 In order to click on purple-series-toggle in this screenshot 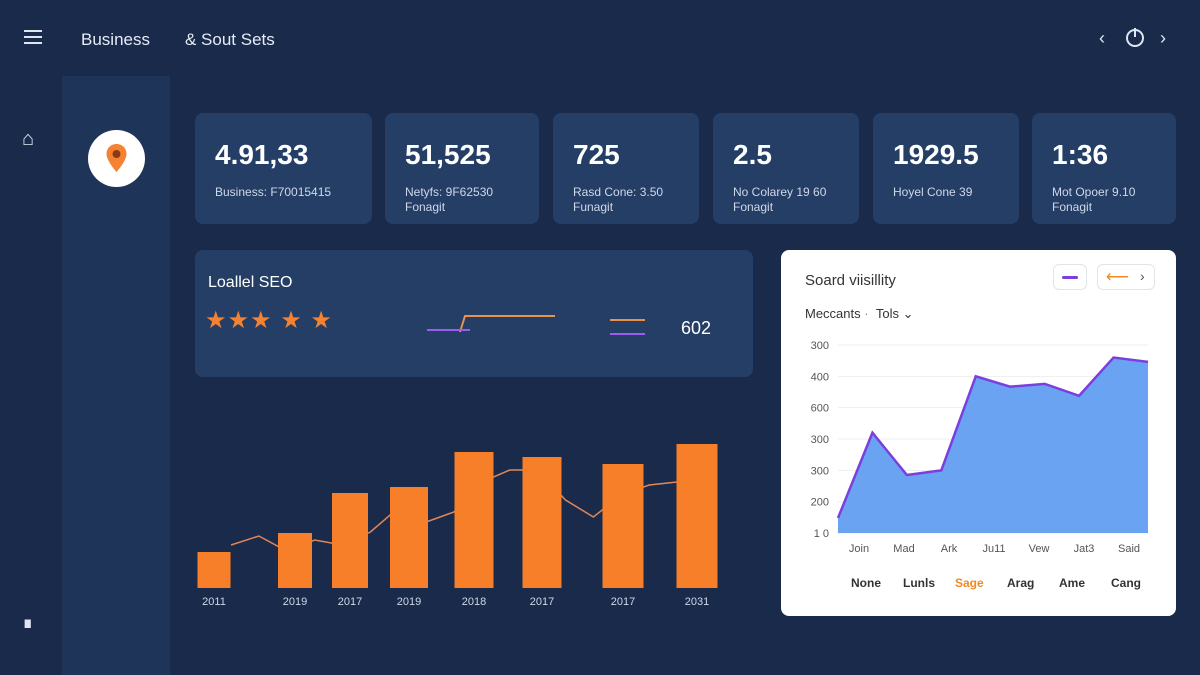, I will do `click(1070, 277)`.